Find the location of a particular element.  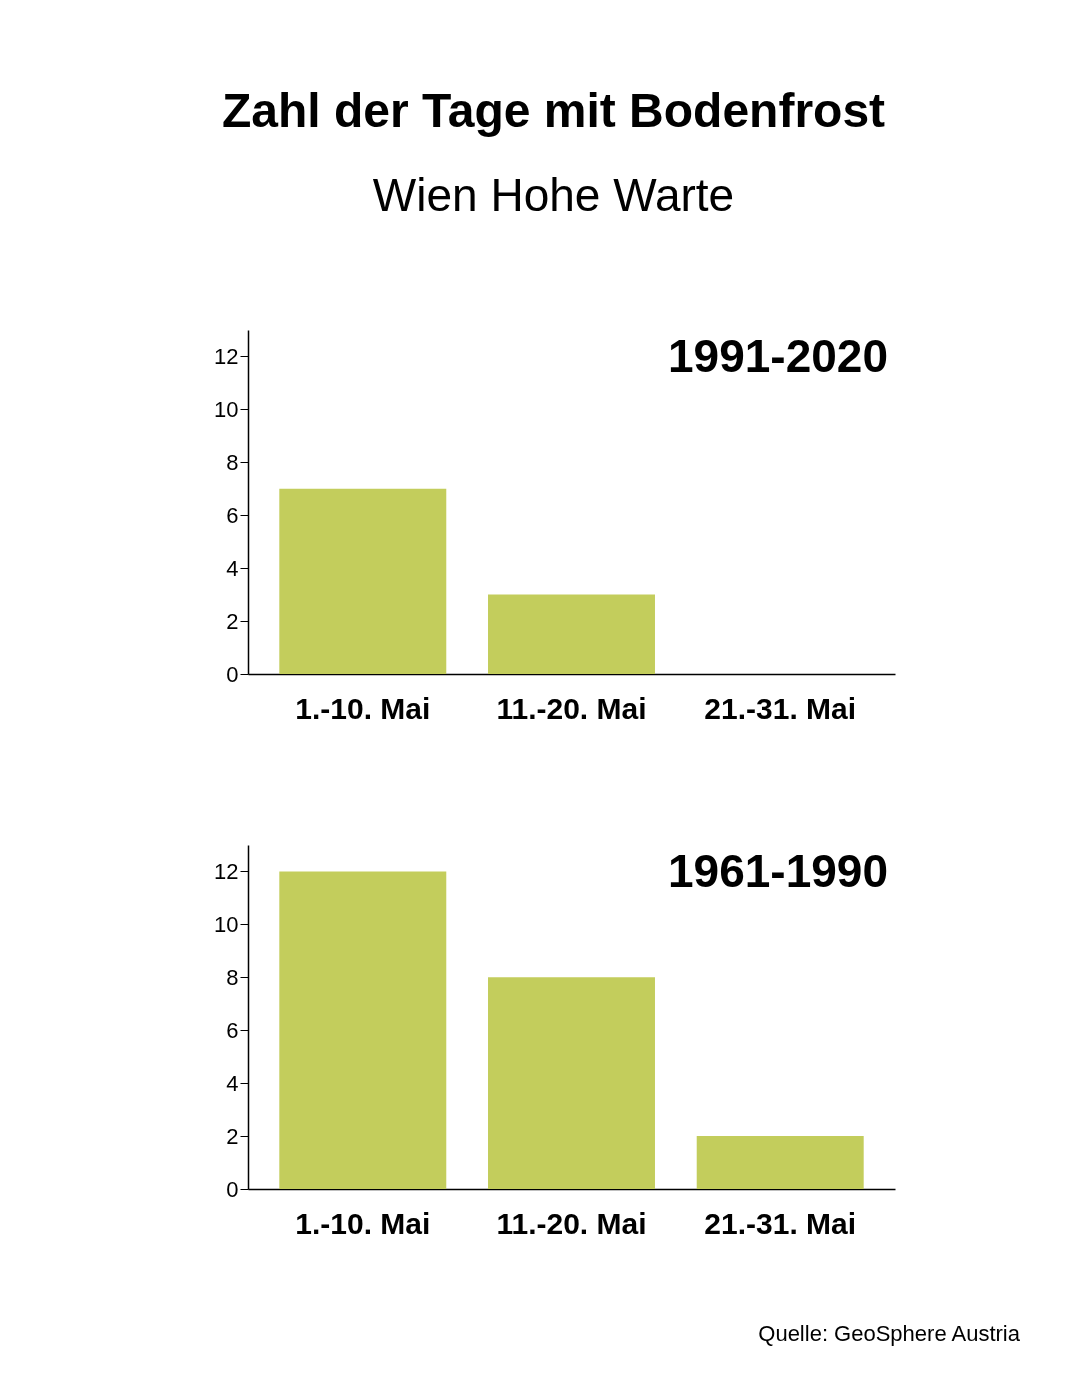

source-note: Quelle: GeoSphere Austria is located at coordinates (889, 1333).